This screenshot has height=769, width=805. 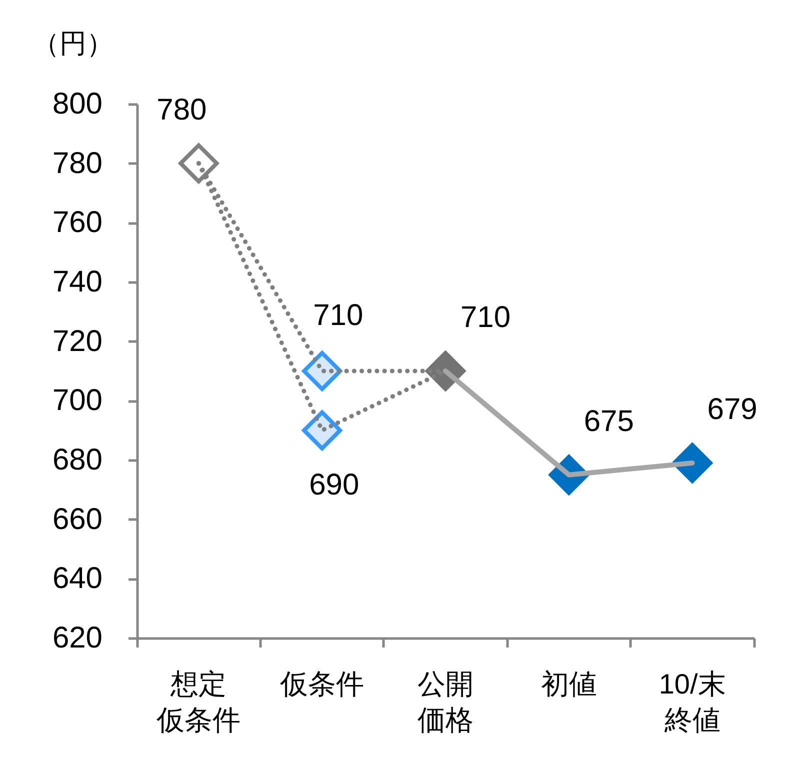 I want to click on y-tick-label: 780, so click(x=77, y=163).